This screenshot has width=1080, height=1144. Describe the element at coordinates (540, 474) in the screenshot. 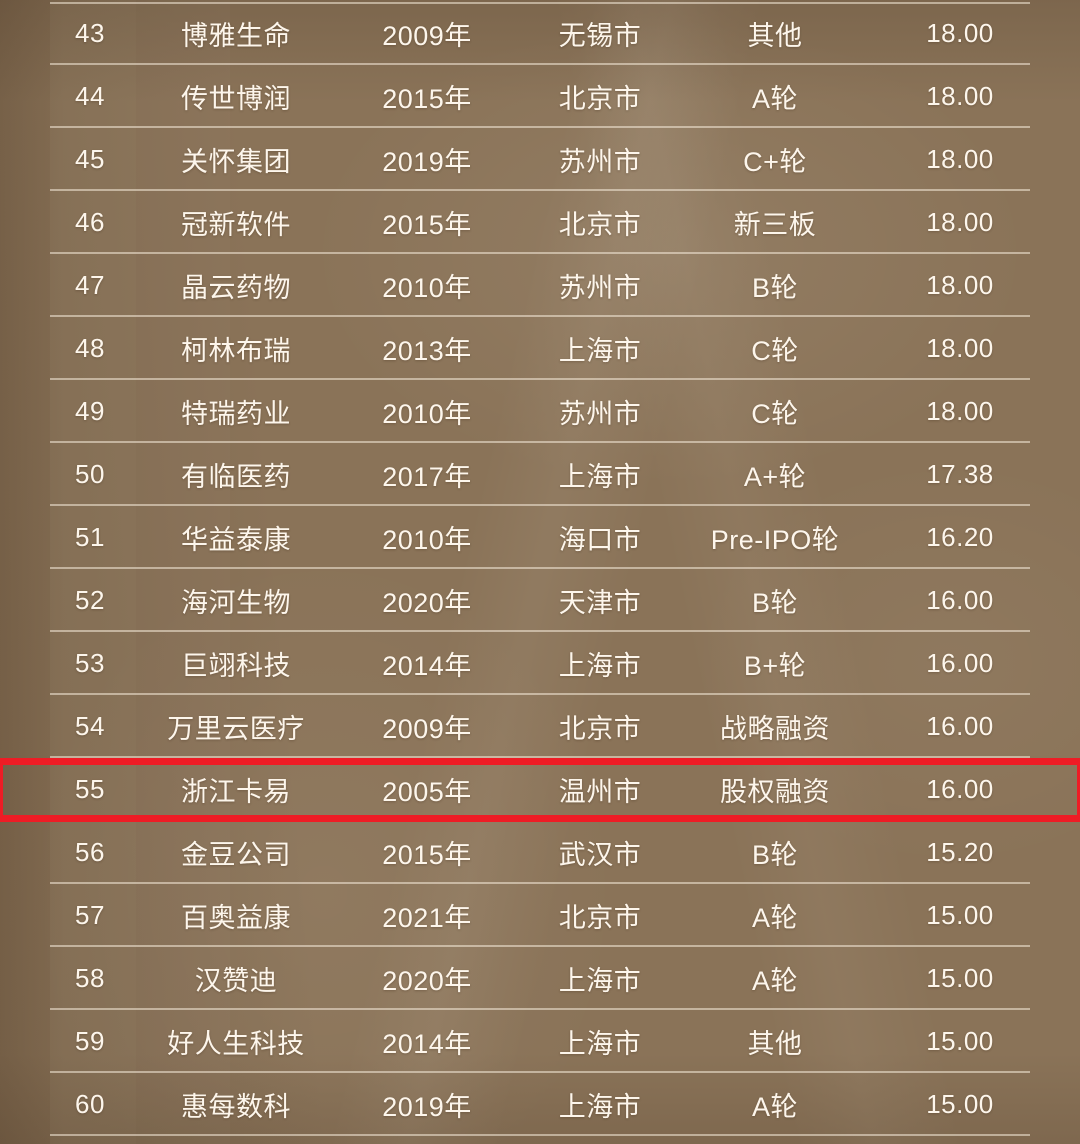

I see `table-row: 50 有临医药 2017年 上海市 A+轮 17.38` at that location.